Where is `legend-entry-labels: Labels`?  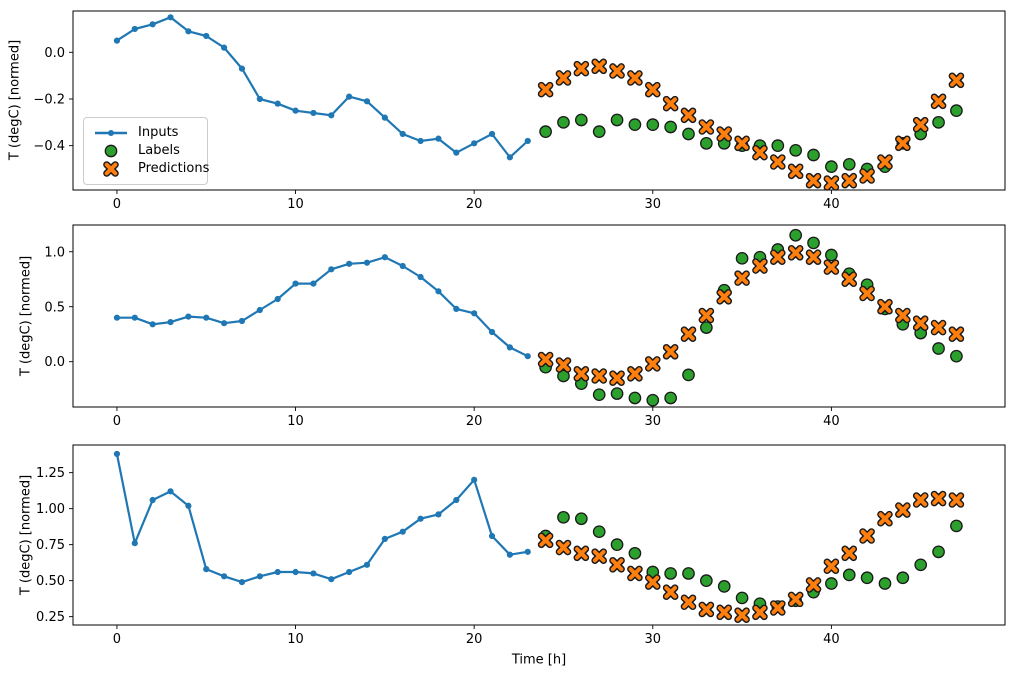 legend-entry-labels: Labels is located at coordinates (145, 151).